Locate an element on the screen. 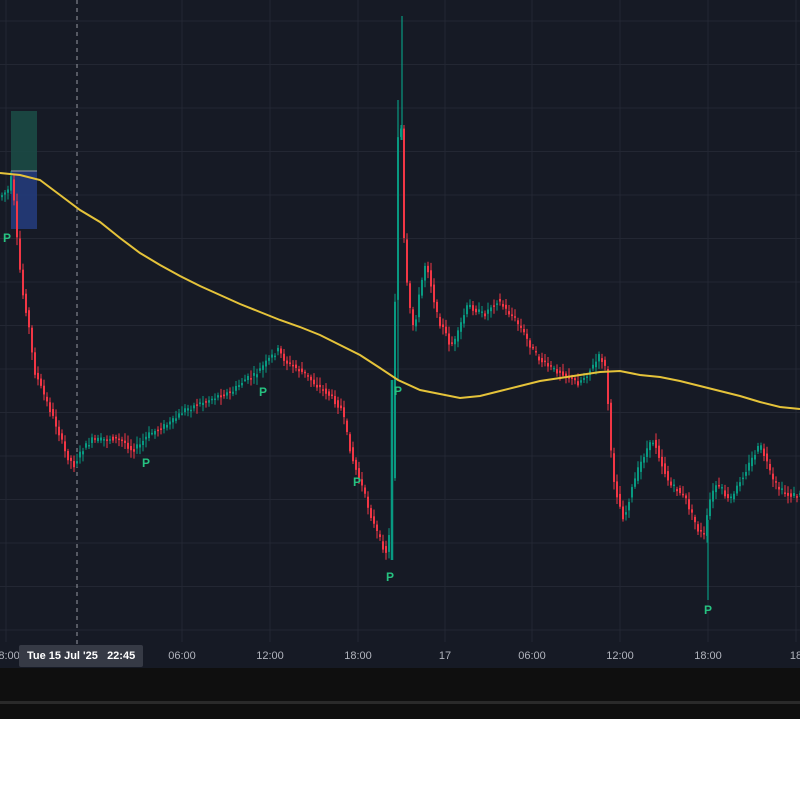 The width and height of the screenshot is (800, 800). time-axis: 18:00 06:00 12:00 18:00 17 06:00 12:00 18:00 18 is located at coordinates (400, 656).